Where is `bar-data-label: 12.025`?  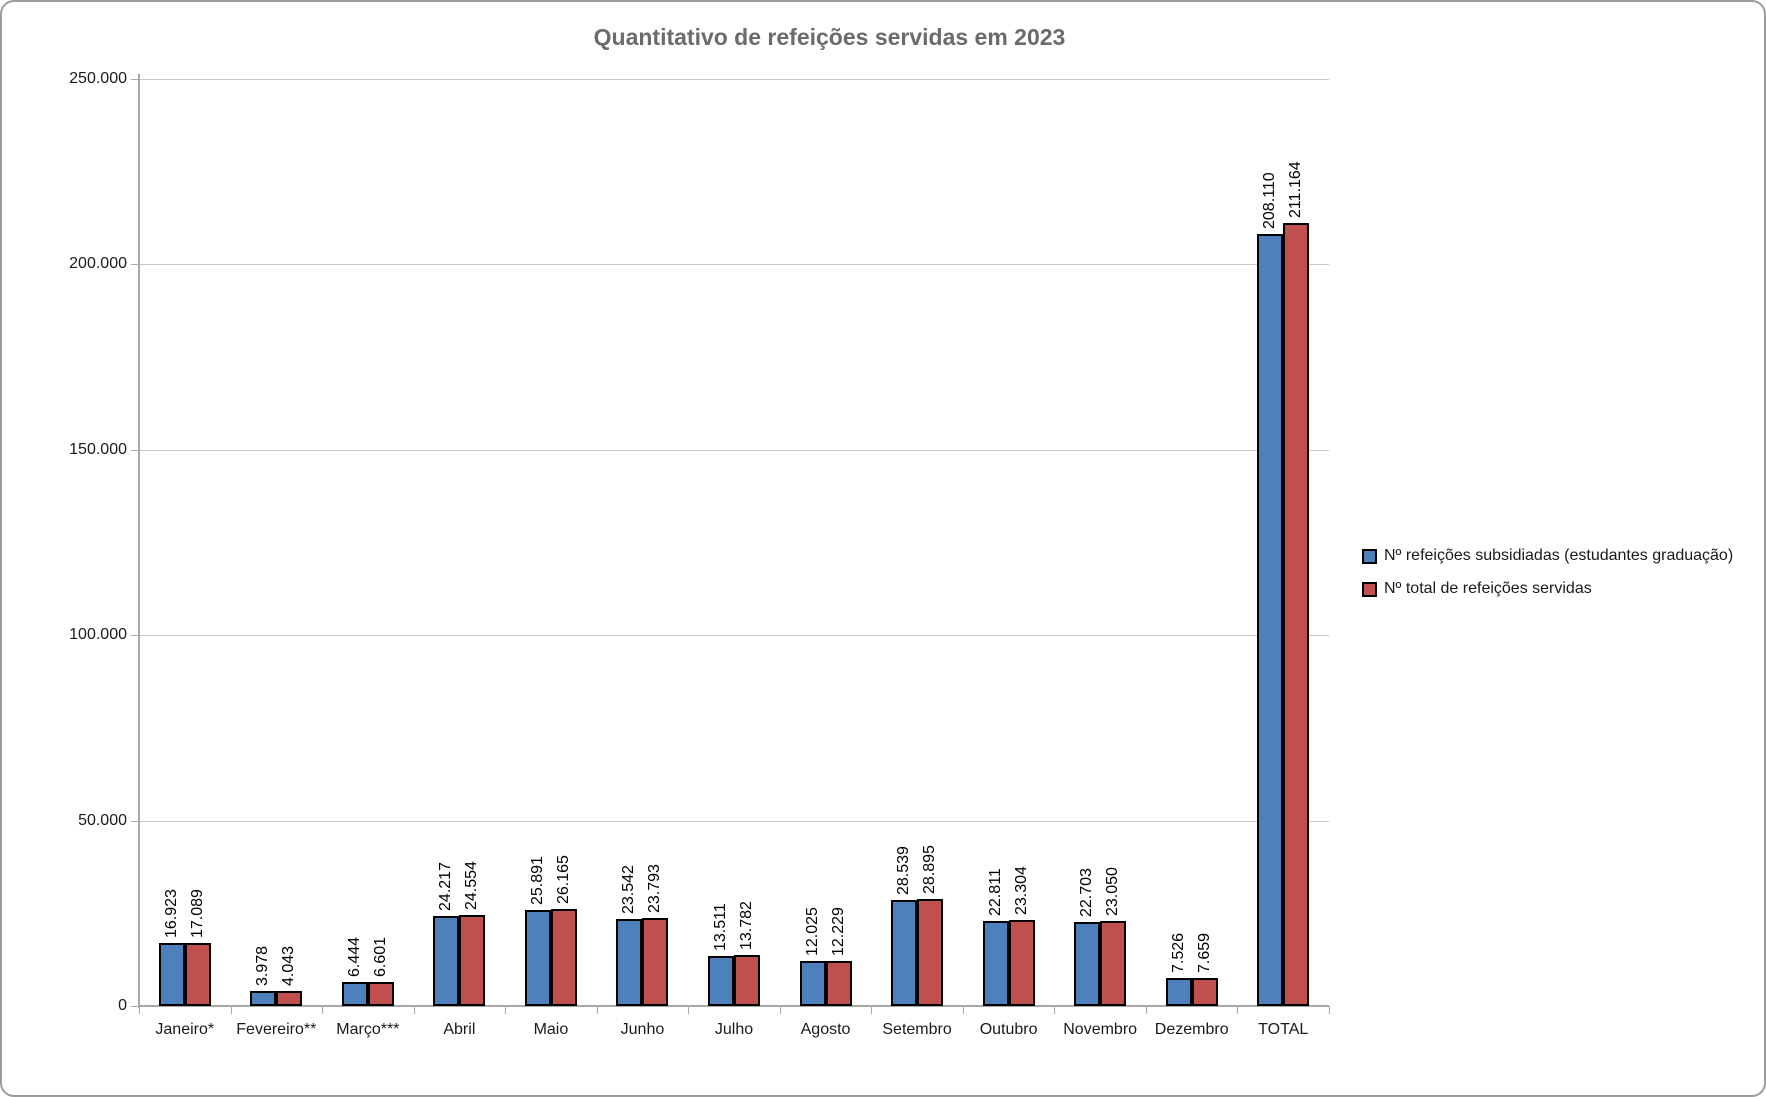
bar-data-label: 12.025 is located at coordinates (812, 932).